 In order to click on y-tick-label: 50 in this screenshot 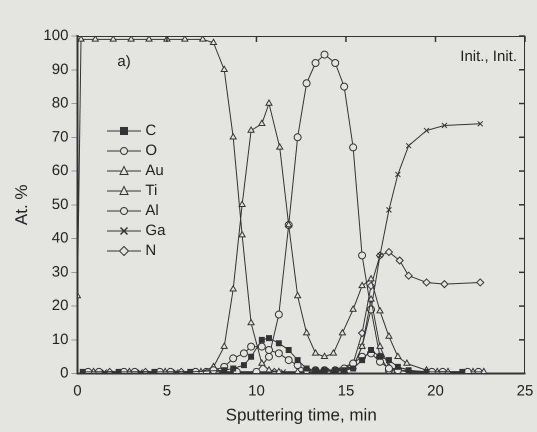, I will do `click(60, 204)`.